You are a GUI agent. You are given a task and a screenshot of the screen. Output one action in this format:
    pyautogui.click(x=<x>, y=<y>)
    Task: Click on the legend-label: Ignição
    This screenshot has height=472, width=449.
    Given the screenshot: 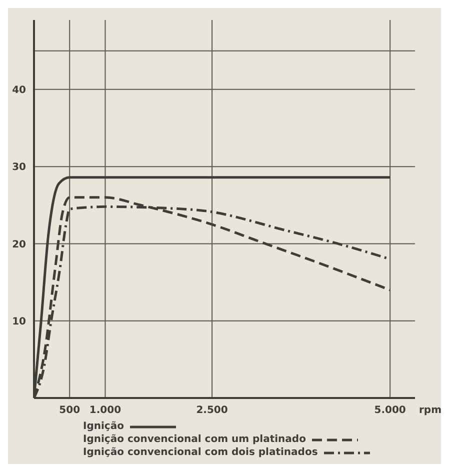 What is the action you would take?
    pyautogui.click(x=103, y=426)
    